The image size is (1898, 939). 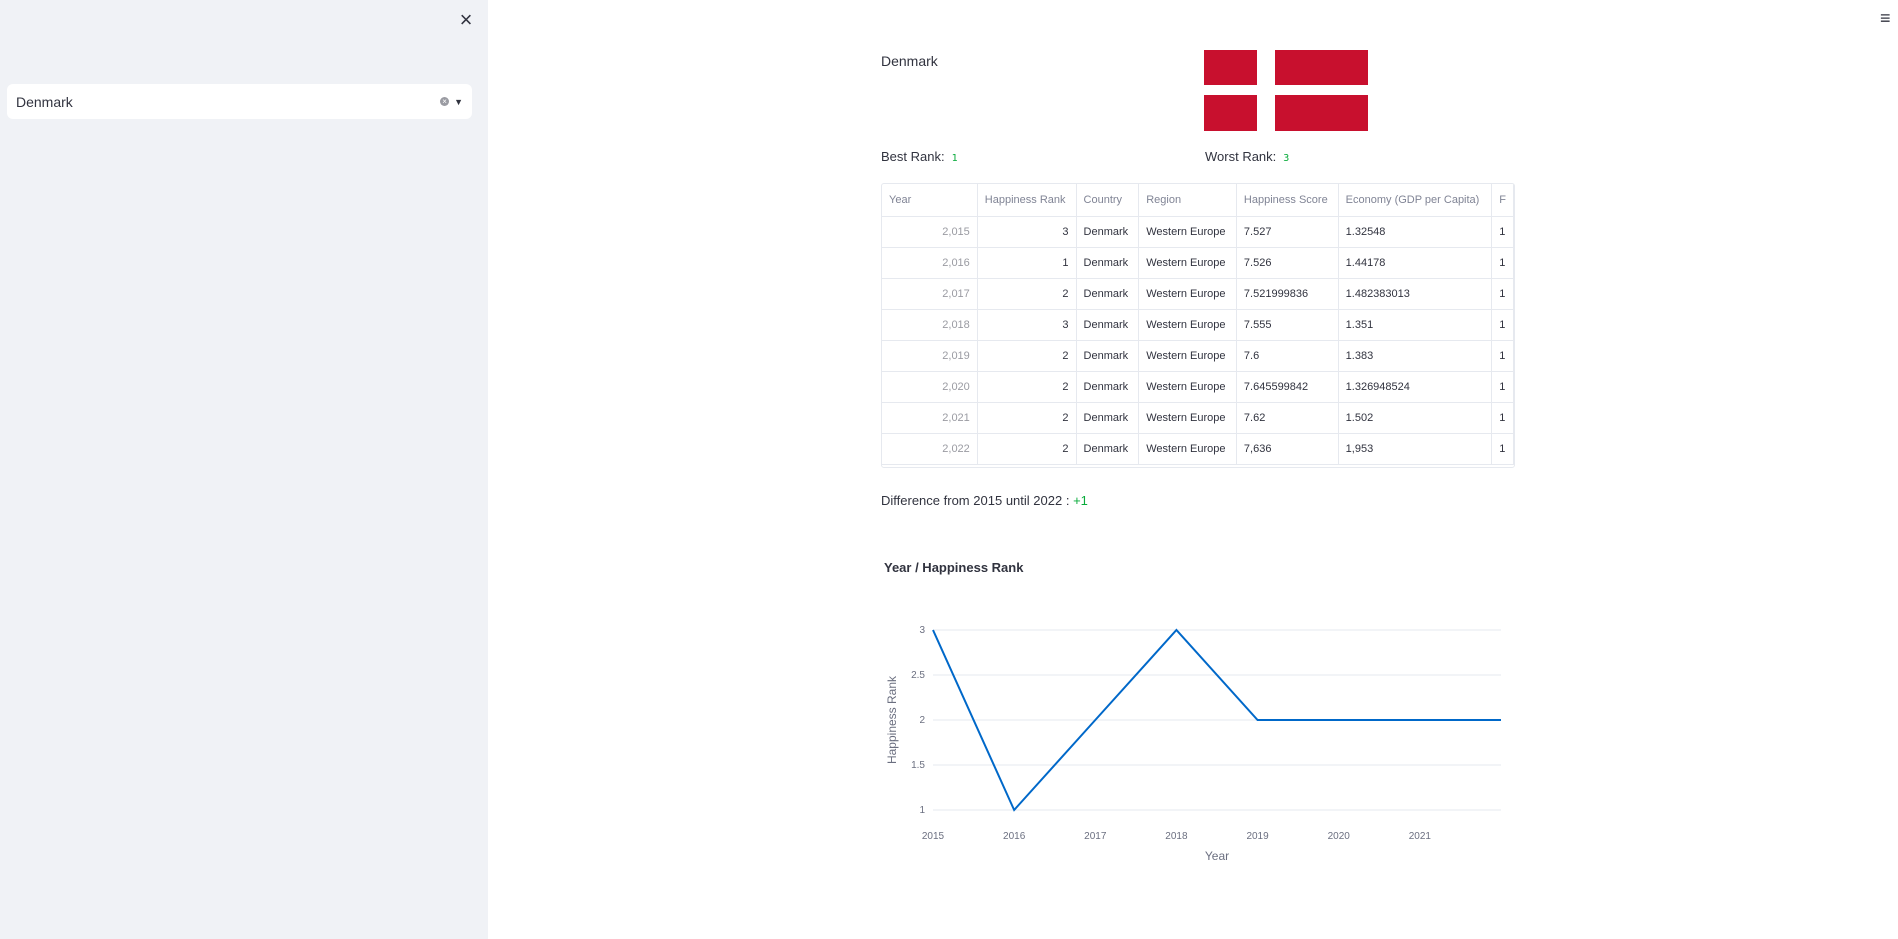 I want to click on x-tick-label: 2016, so click(x=1014, y=836).